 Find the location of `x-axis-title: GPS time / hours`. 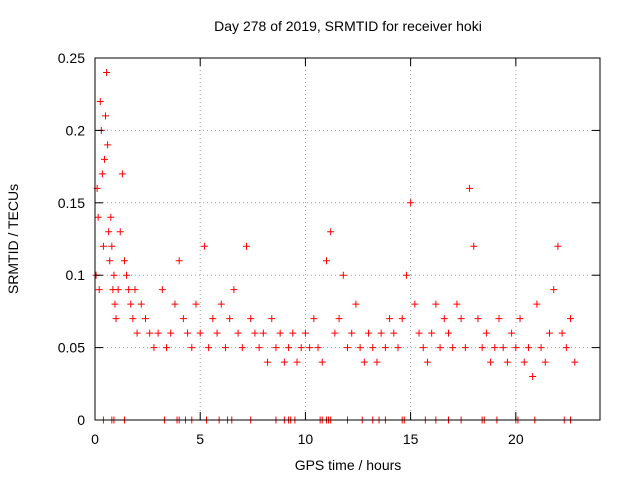

x-axis-title: GPS time / hours is located at coordinates (348, 465).